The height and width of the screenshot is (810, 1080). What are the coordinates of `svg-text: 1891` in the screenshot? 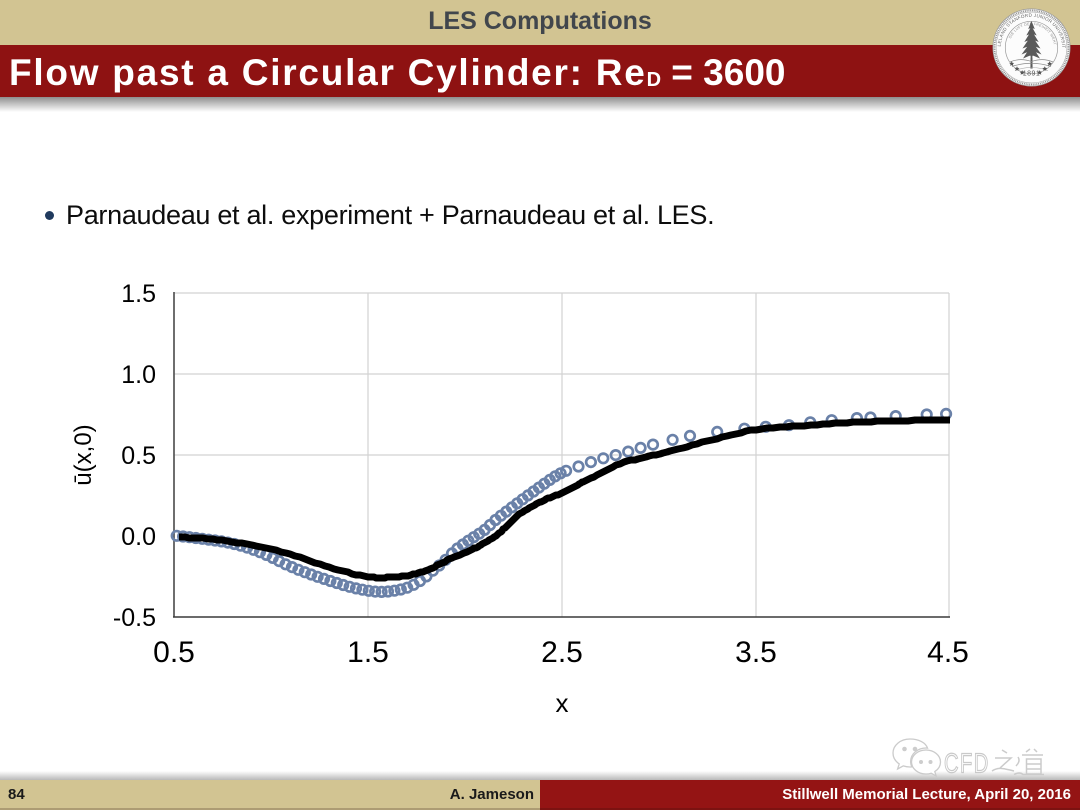 It's located at (1032, 74).